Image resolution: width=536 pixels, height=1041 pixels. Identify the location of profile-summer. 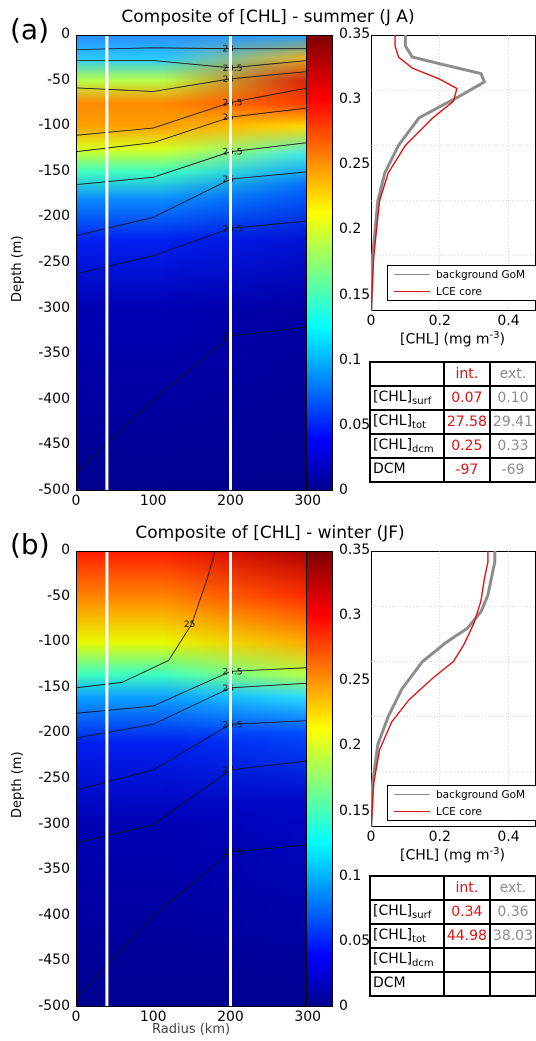
(453, 173).